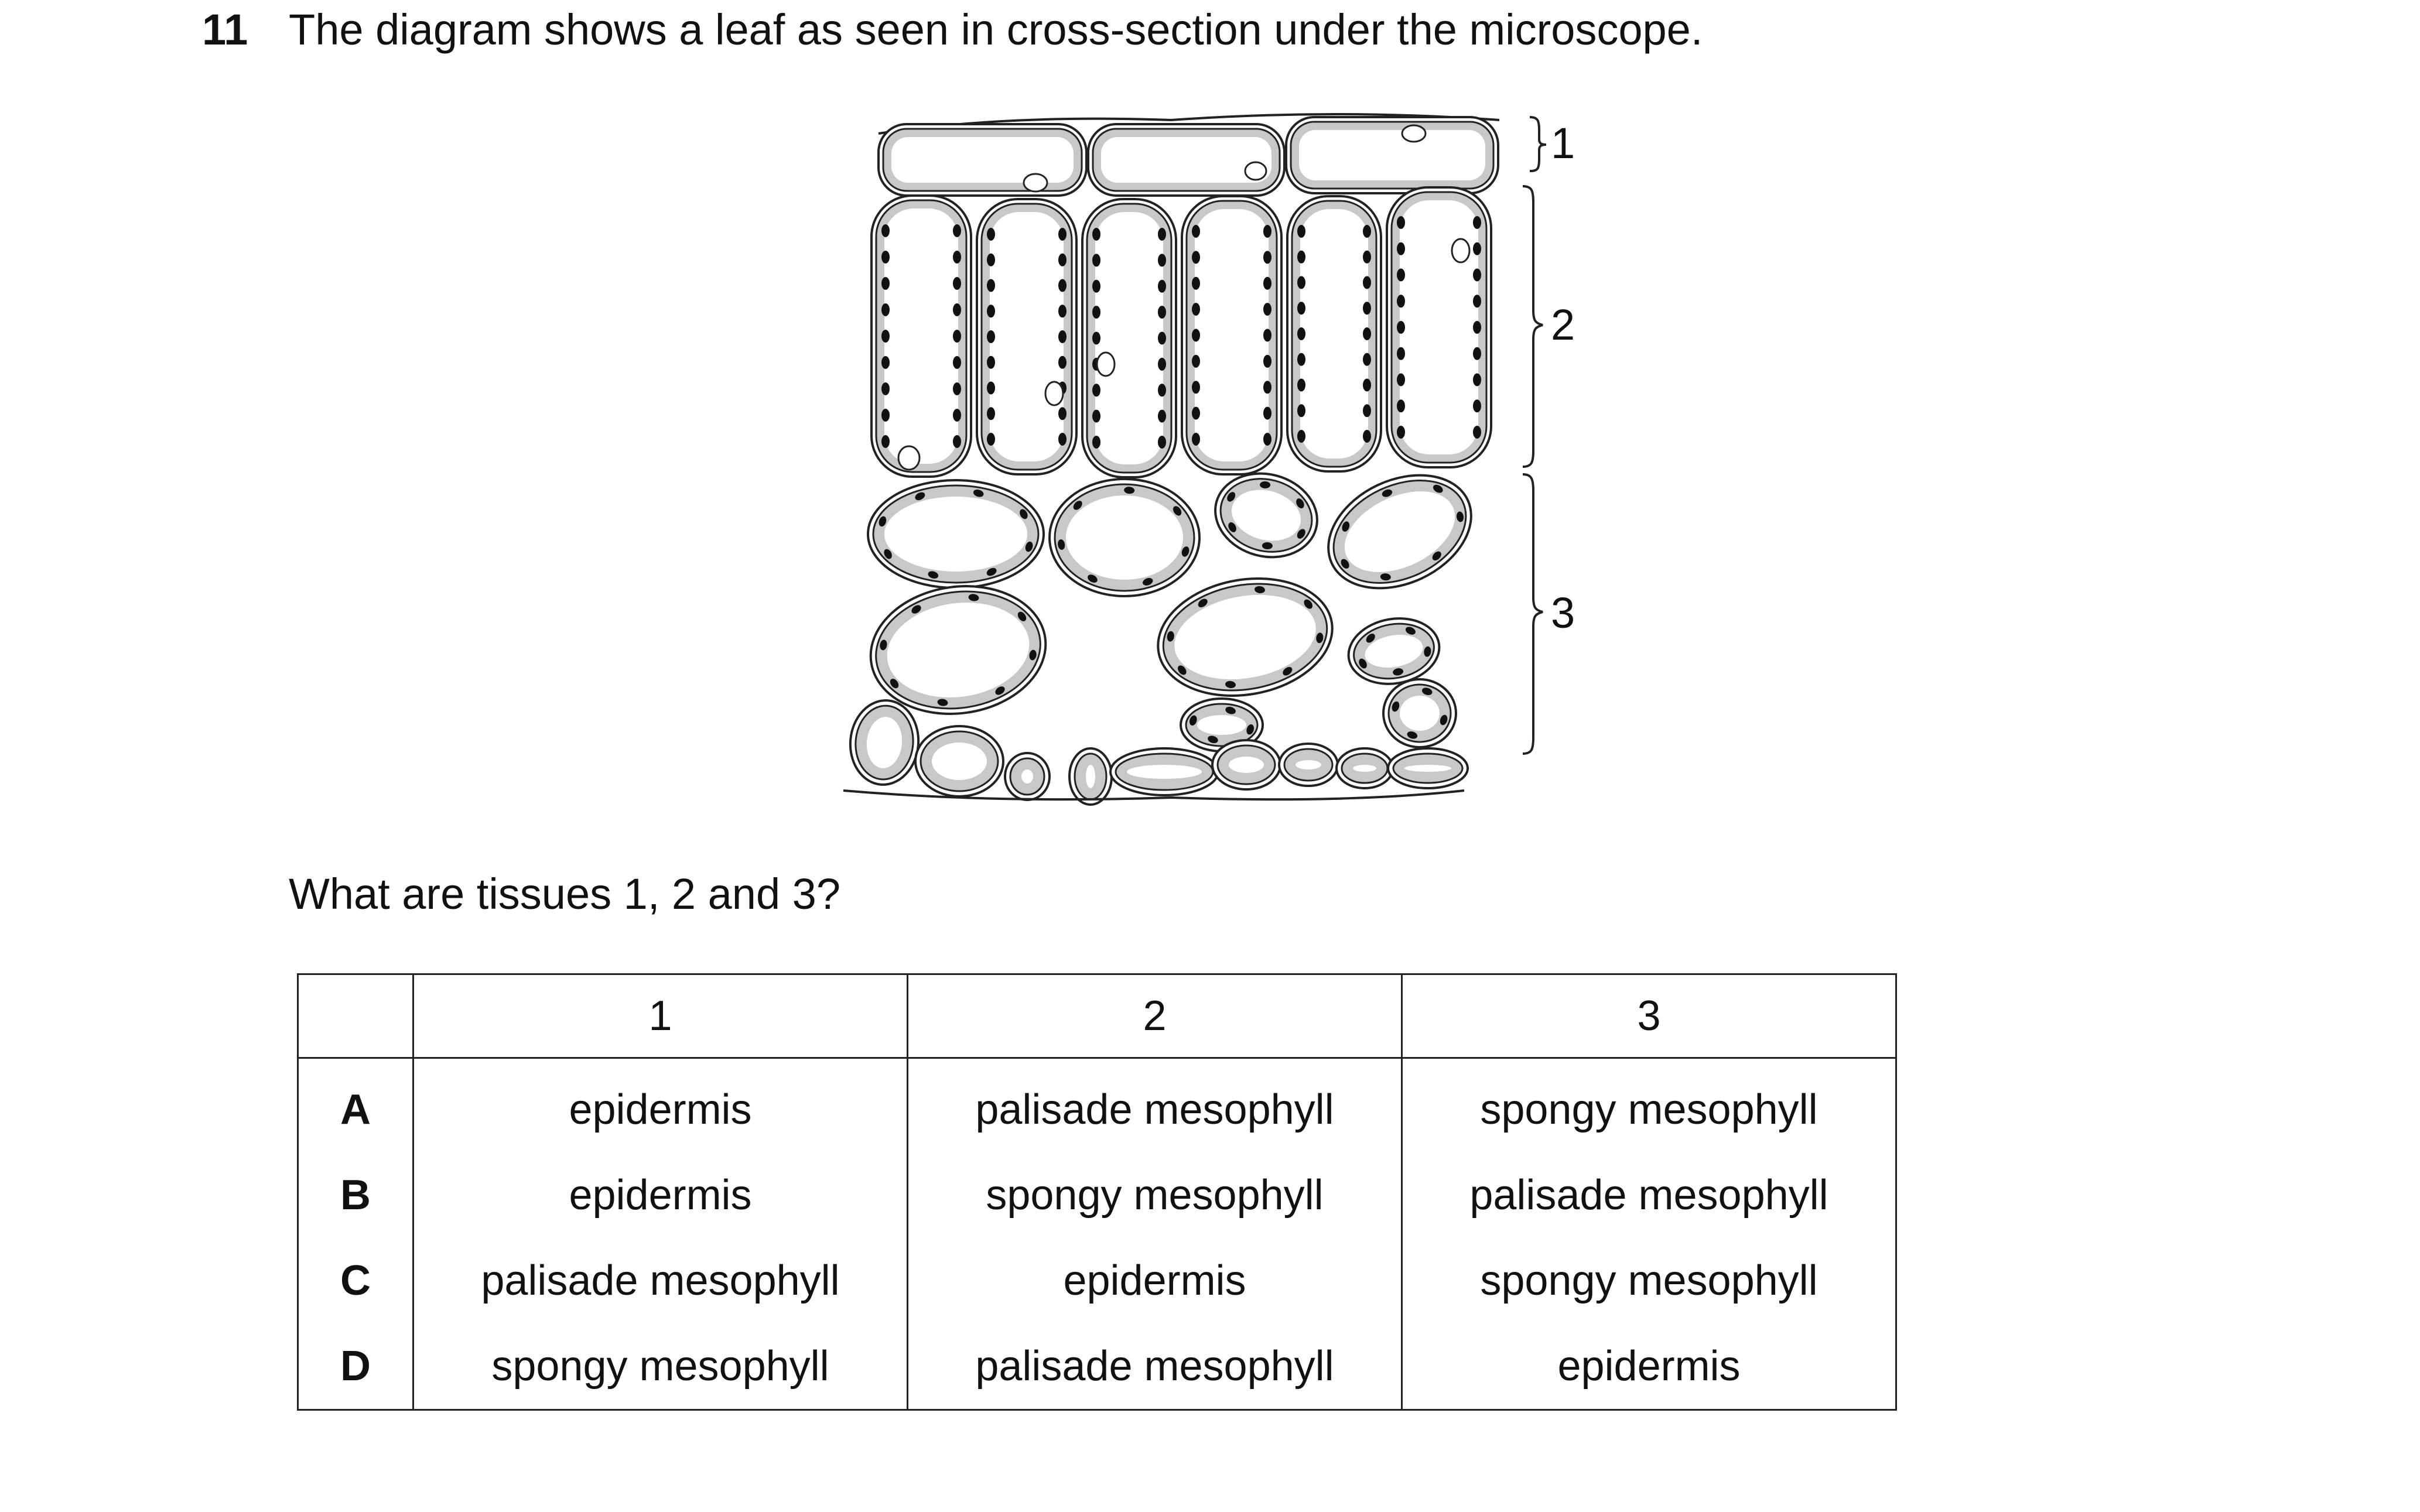 The height and width of the screenshot is (1512, 2420). I want to click on option-letter: C, so click(355, 1280).